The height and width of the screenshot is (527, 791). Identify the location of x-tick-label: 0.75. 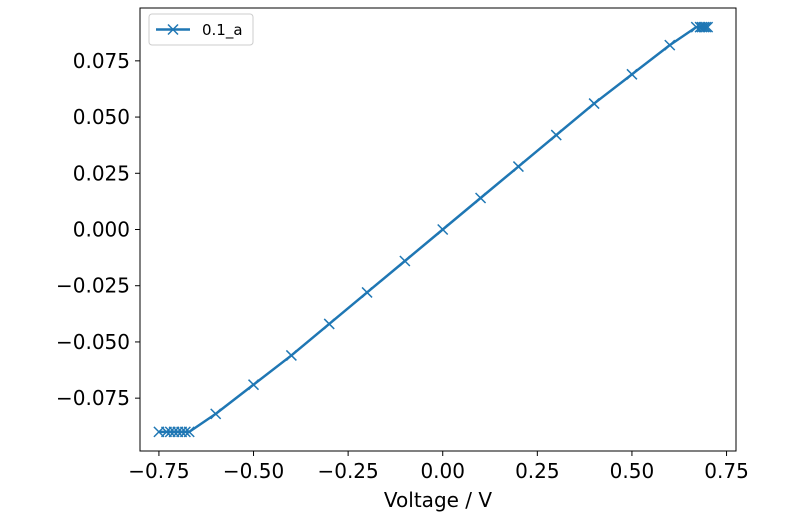
(726, 471).